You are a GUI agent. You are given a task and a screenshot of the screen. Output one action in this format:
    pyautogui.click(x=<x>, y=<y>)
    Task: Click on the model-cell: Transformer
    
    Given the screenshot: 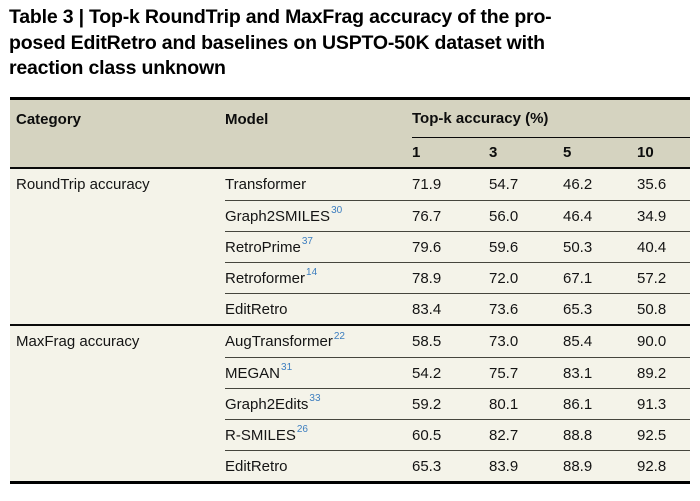 What is the action you would take?
    pyautogui.click(x=318, y=184)
    